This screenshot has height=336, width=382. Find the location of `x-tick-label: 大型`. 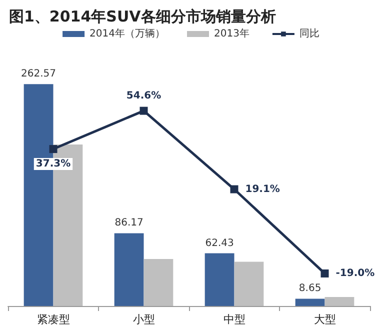

x-tick-label: 大型 is located at coordinates (325, 319).